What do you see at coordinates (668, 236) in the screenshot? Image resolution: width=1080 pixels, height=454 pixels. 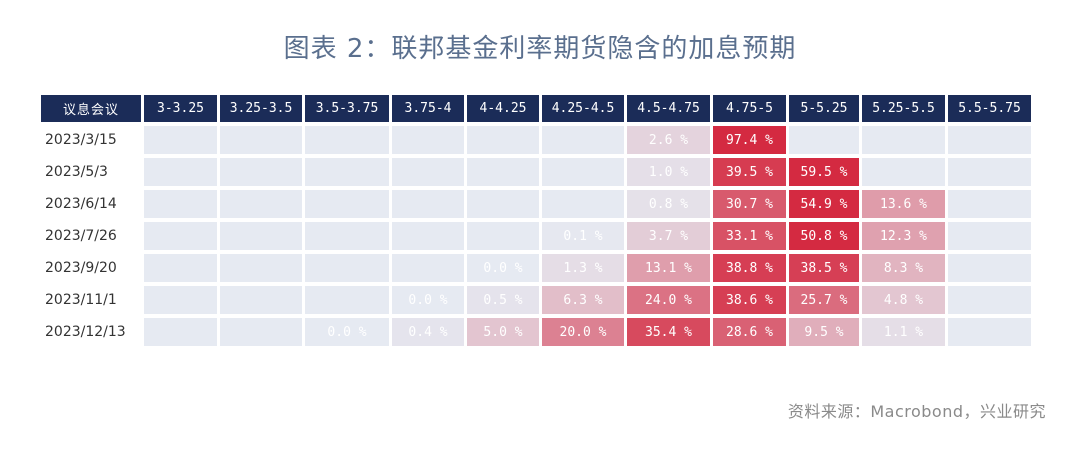 I see `probability-cell: 3.7 %` at bounding box center [668, 236].